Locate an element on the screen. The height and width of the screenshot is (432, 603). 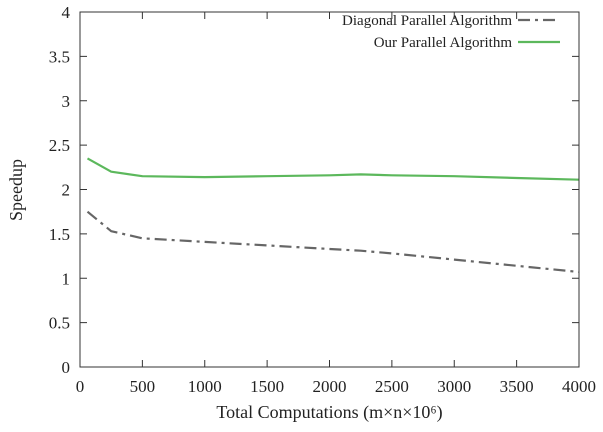
x-tick-label-3: 1500 is located at coordinates (267, 386).